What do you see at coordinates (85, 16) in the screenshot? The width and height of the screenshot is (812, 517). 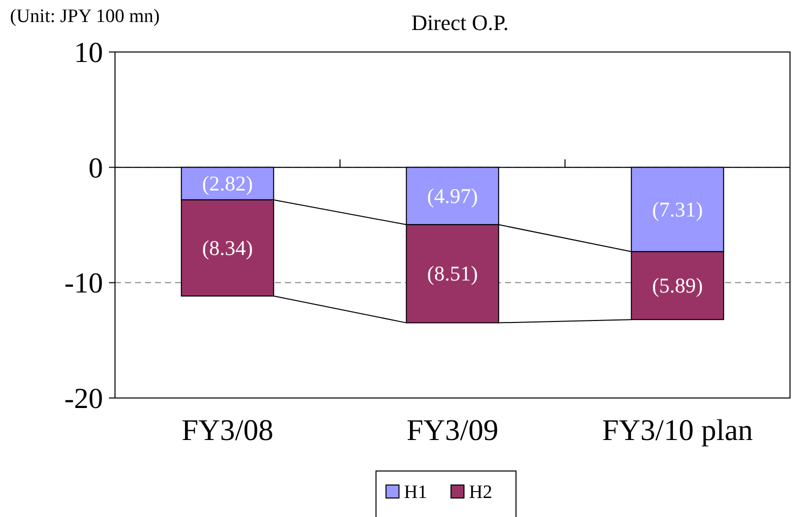 I see `text: (Unit: JPY 100 mn)` at bounding box center [85, 16].